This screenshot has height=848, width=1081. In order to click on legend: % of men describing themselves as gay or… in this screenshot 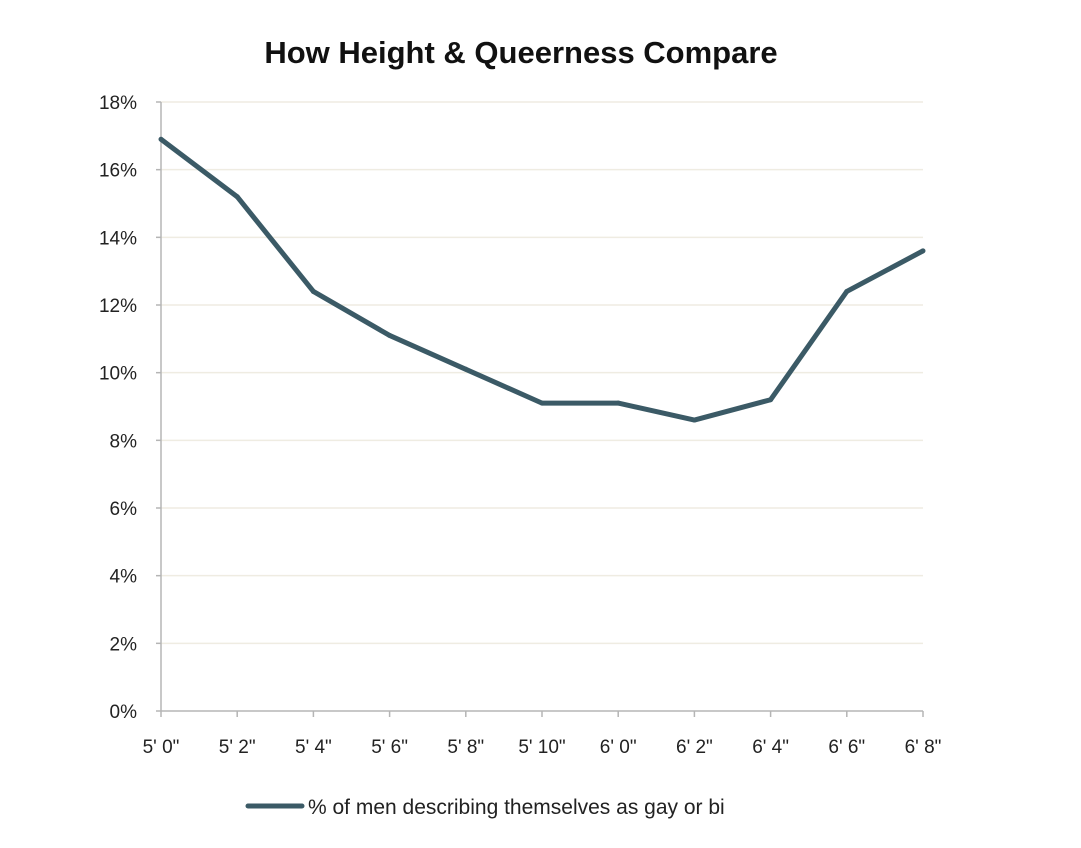, I will do `click(485, 807)`.